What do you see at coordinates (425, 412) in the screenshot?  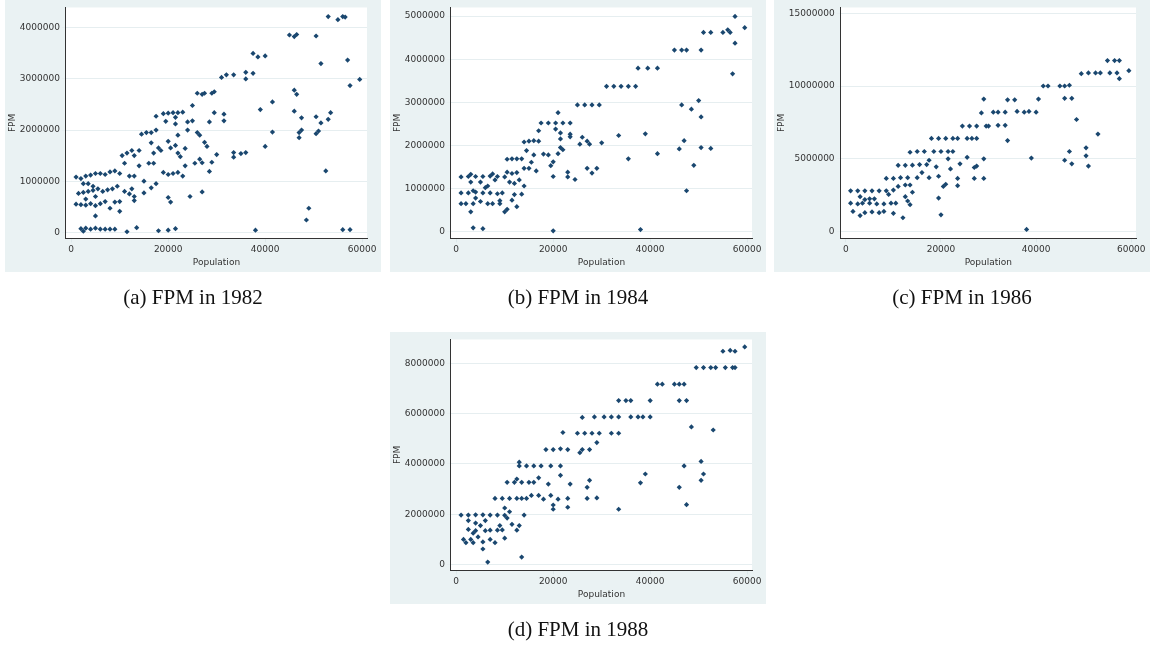 I see `y-tick-label: 6000000` at bounding box center [425, 412].